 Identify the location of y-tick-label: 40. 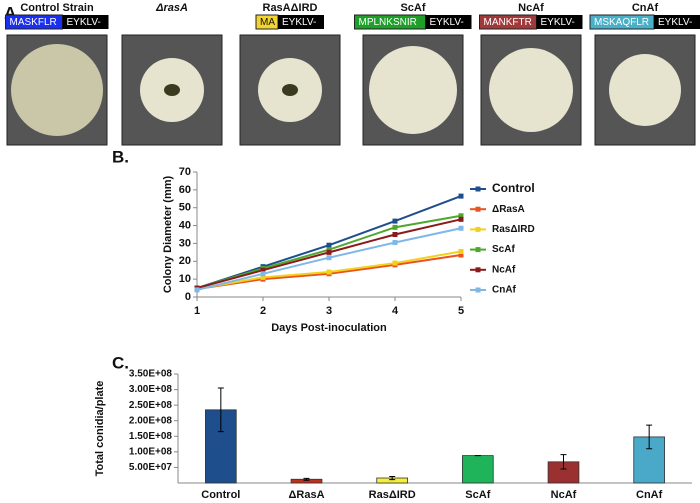
(185, 225).